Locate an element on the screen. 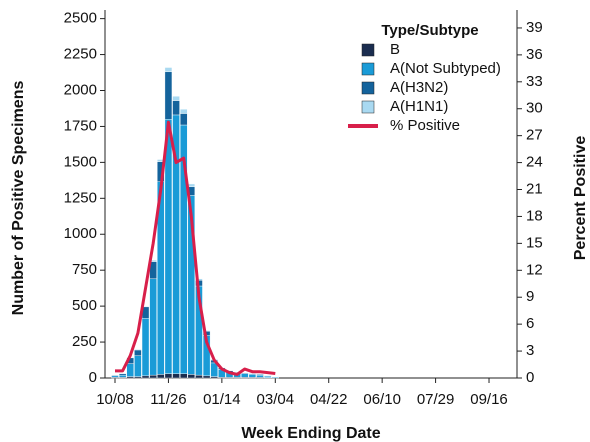  y-tick-label: 750 is located at coordinates (84, 269).